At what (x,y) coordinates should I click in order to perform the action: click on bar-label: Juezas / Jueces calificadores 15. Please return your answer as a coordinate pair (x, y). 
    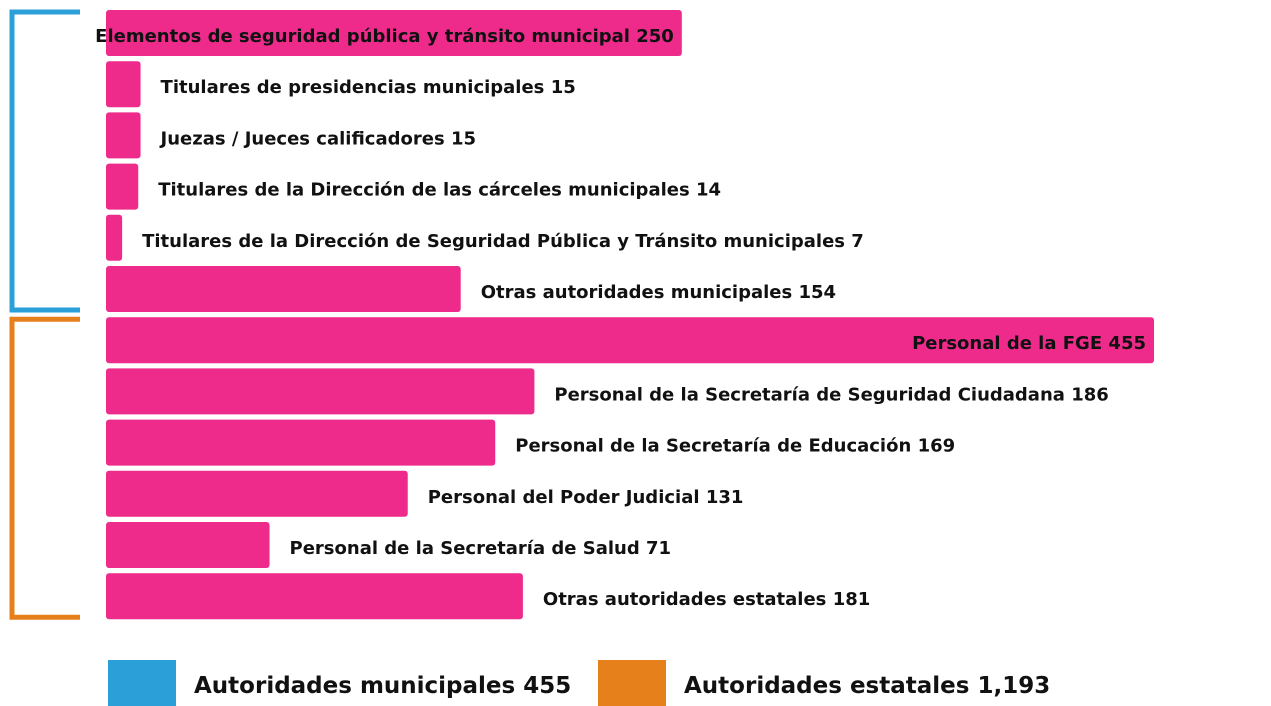
    Looking at the image, I should click on (317, 138).